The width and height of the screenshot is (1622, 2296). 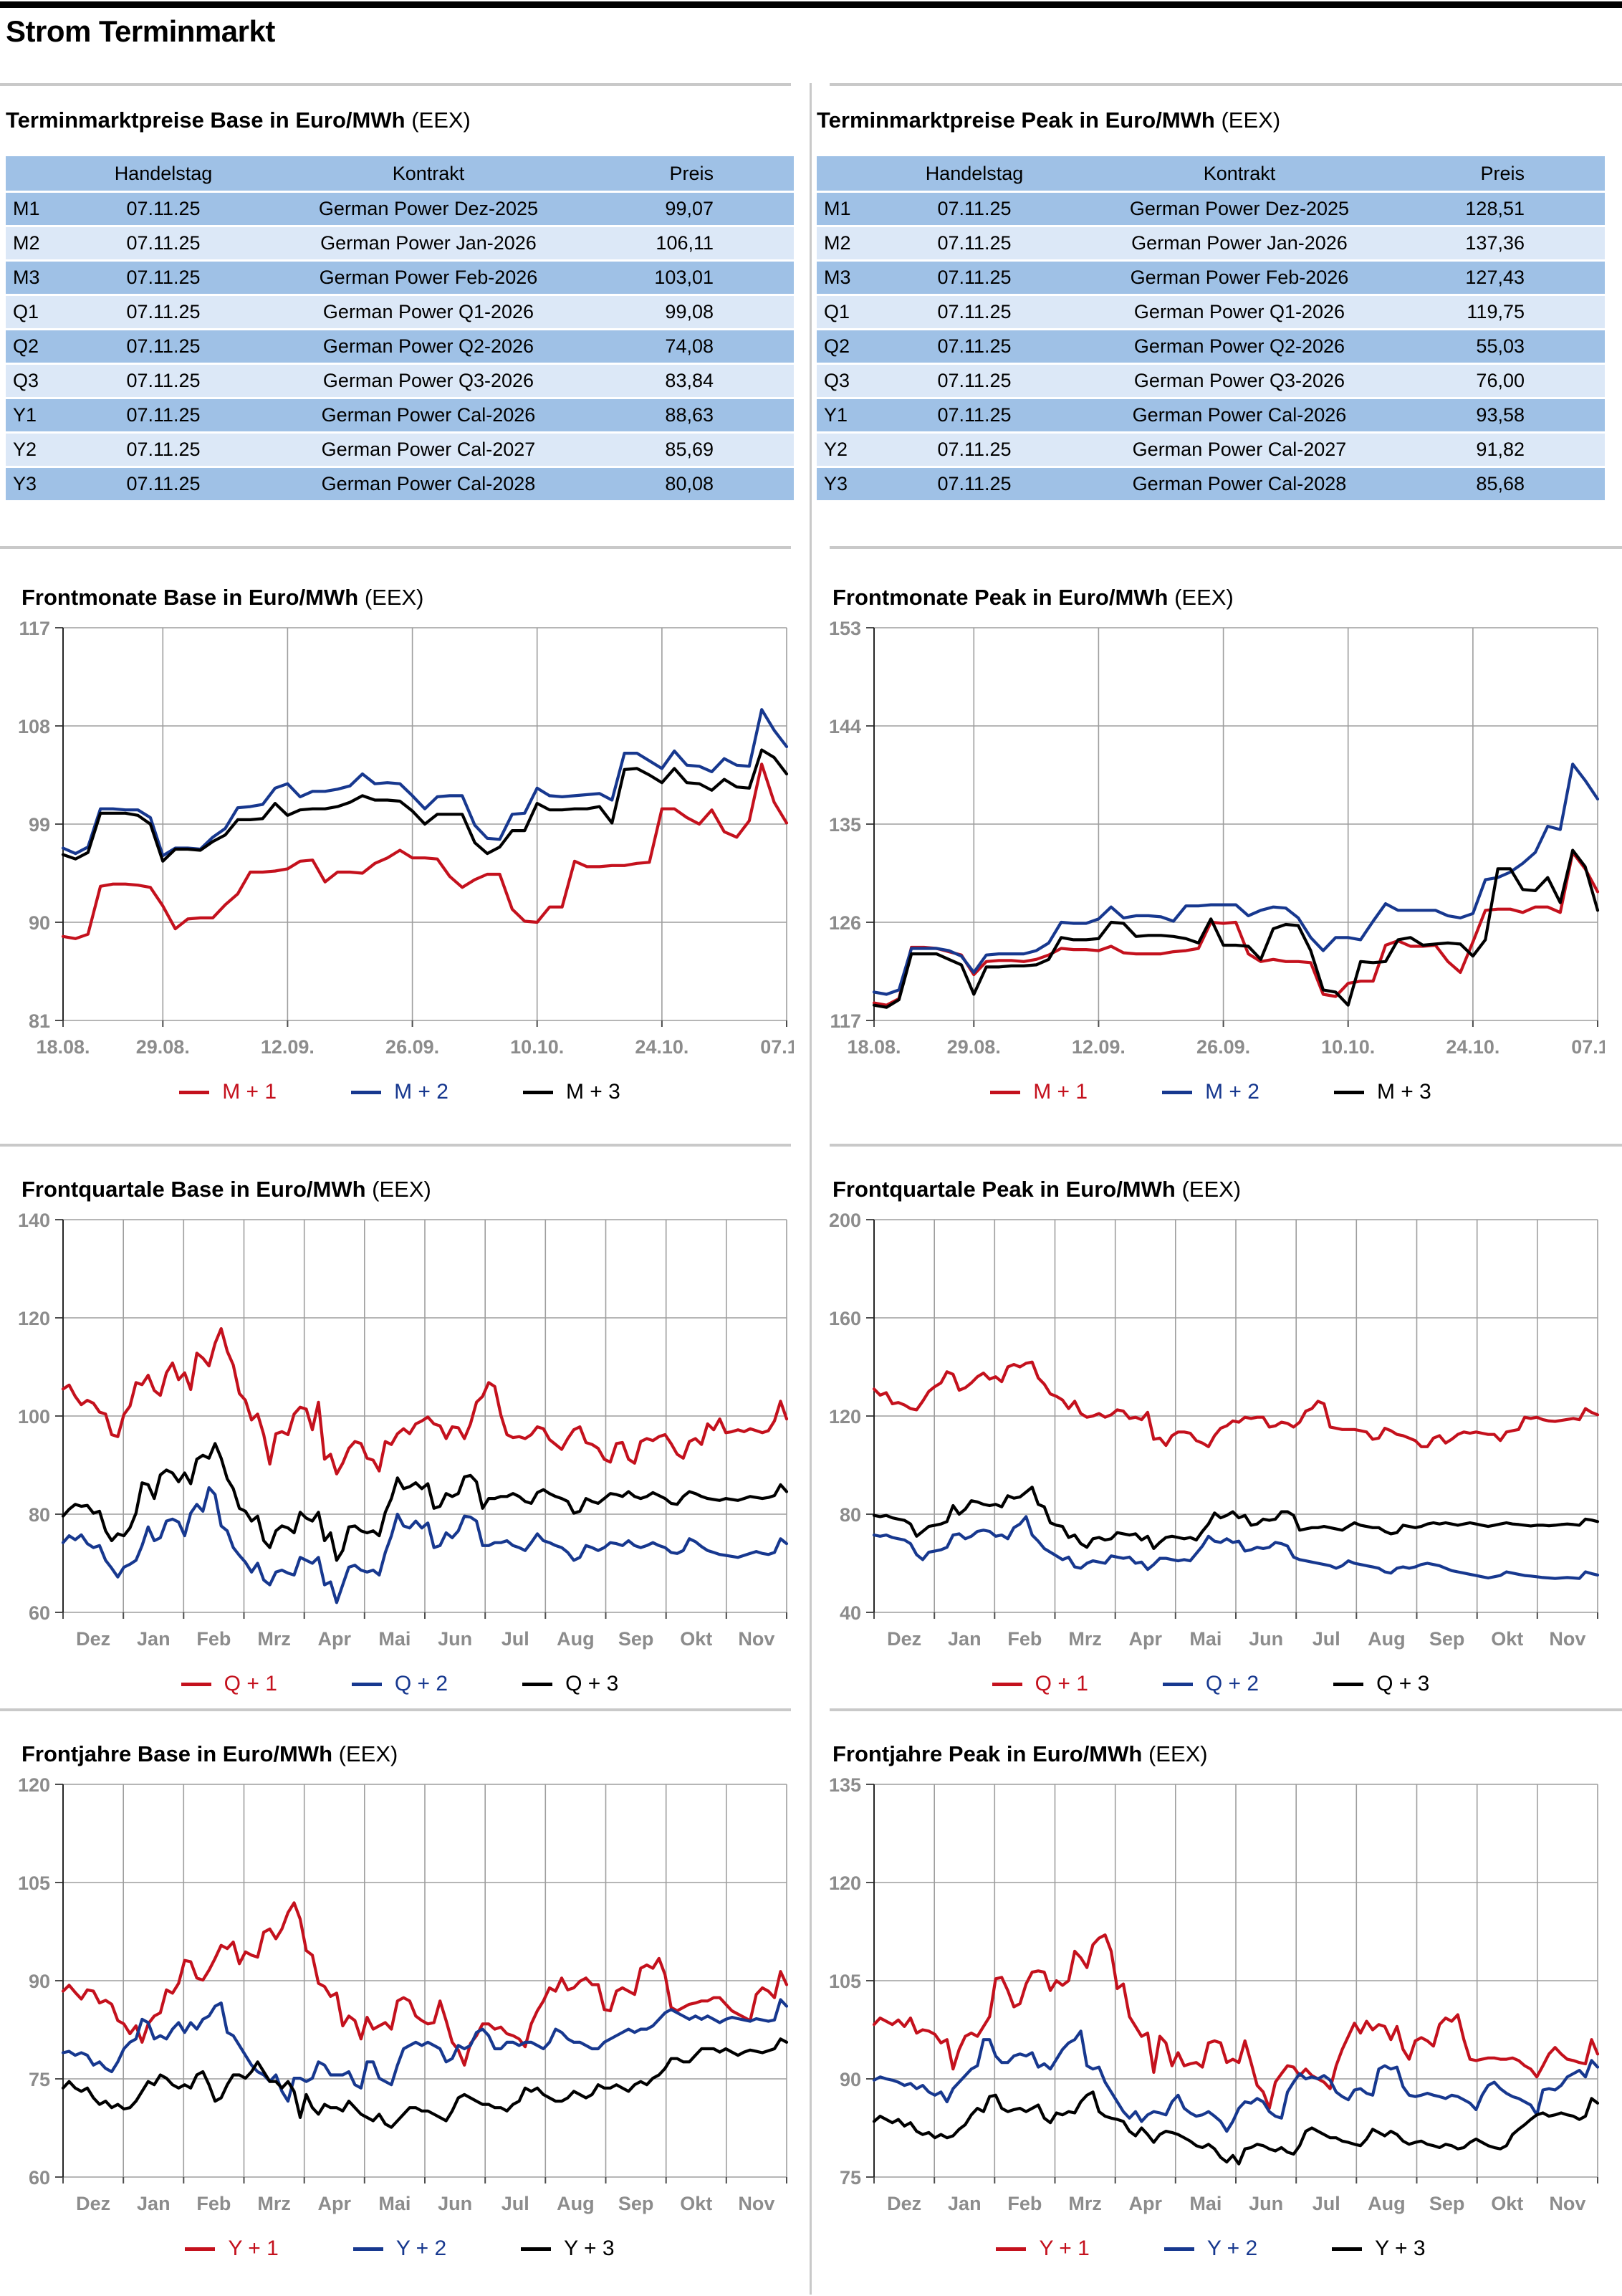 What do you see at coordinates (26, 311) in the screenshot?
I see `contract-id-cell: Q1` at bounding box center [26, 311].